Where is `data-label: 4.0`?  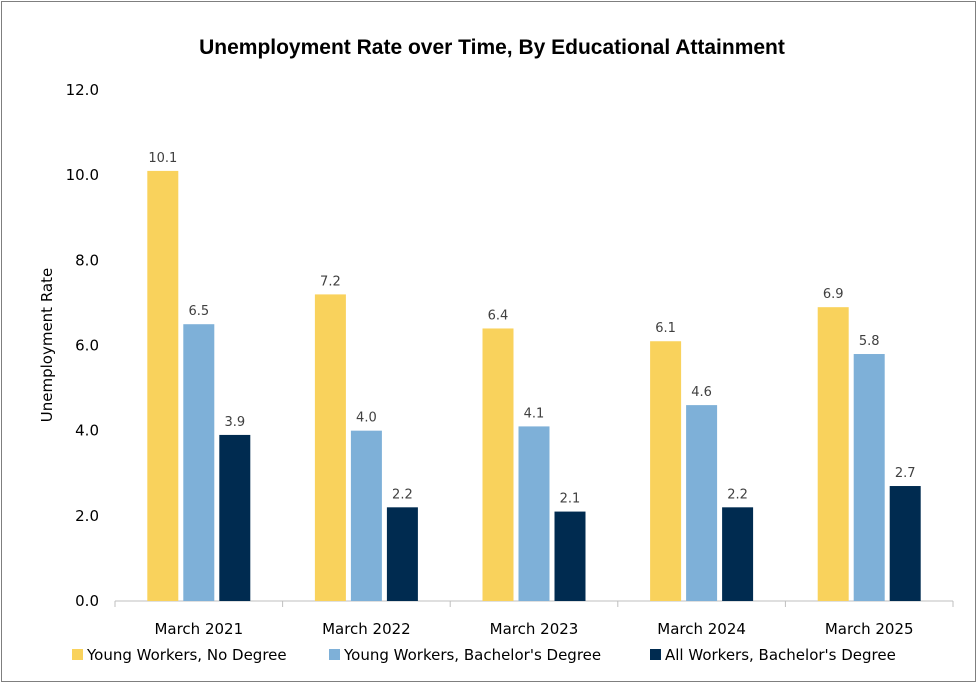 data-label: 4.0 is located at coordinates (366, 418).